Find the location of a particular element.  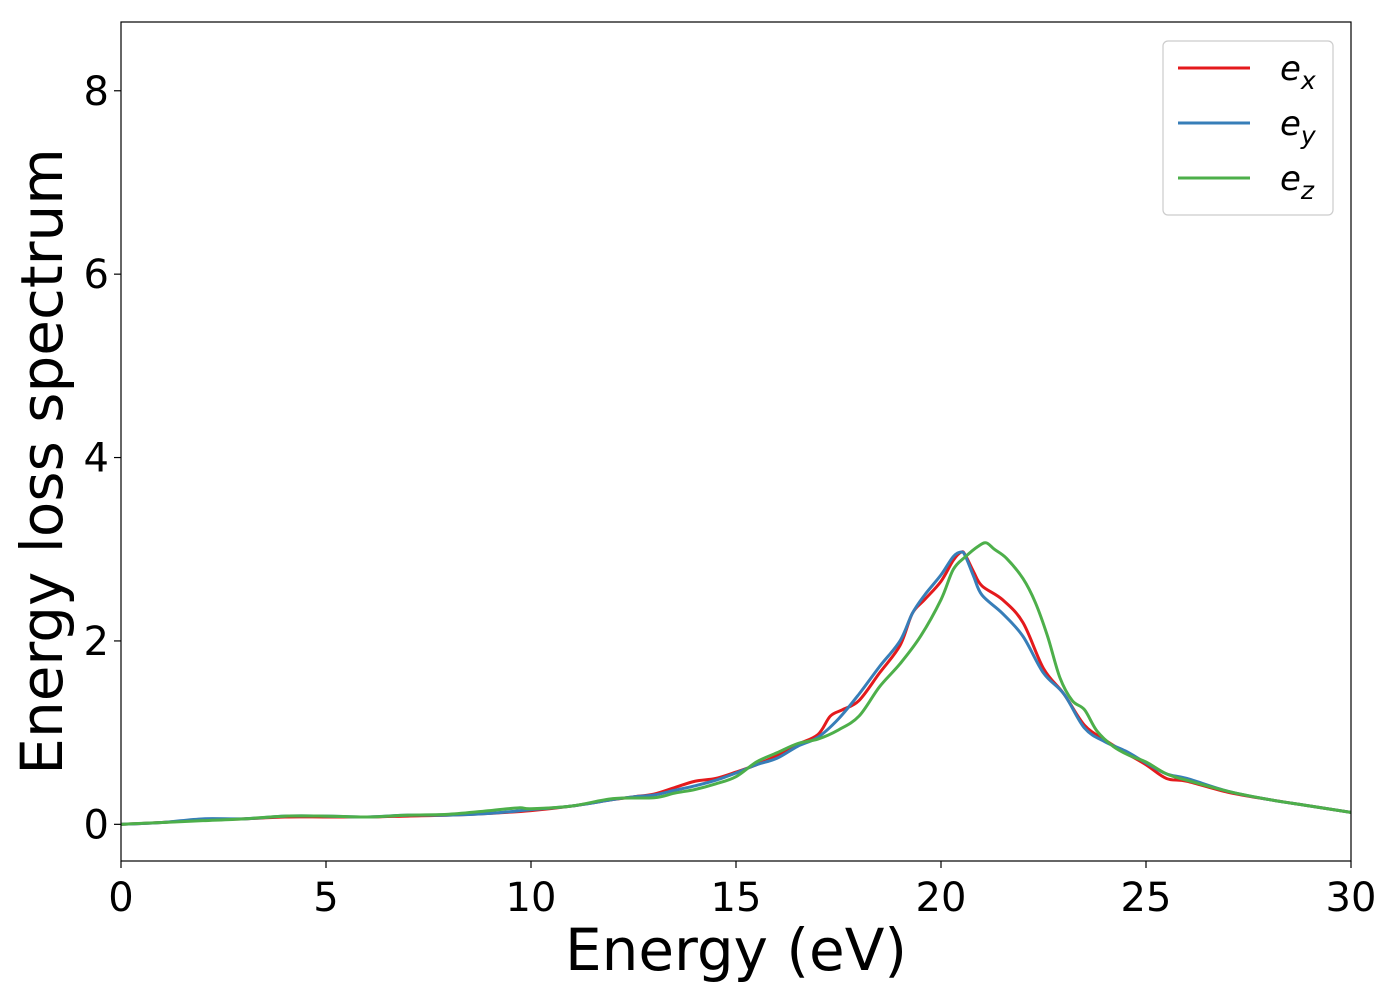

y-tick-label: 4 is located at coordinates (96, 459).